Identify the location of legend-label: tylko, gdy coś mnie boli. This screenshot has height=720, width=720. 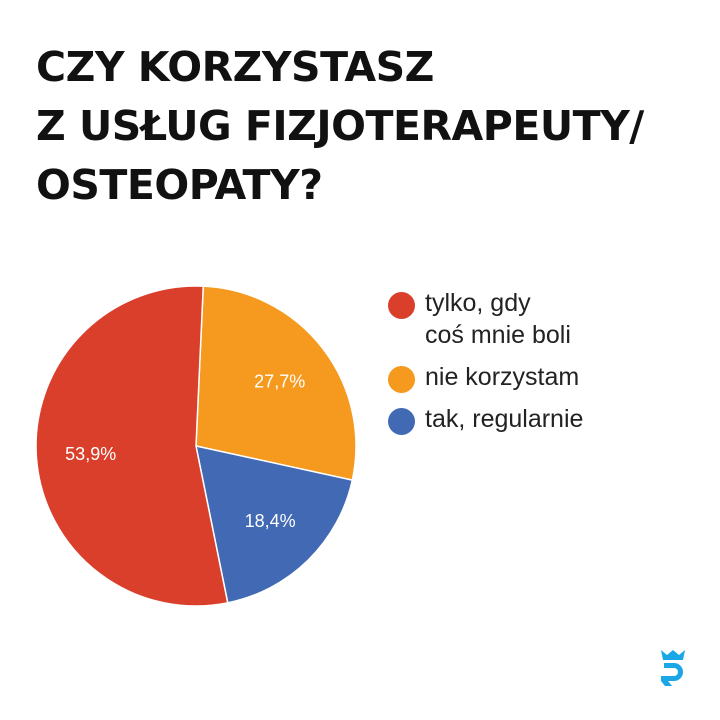
(498, 319).